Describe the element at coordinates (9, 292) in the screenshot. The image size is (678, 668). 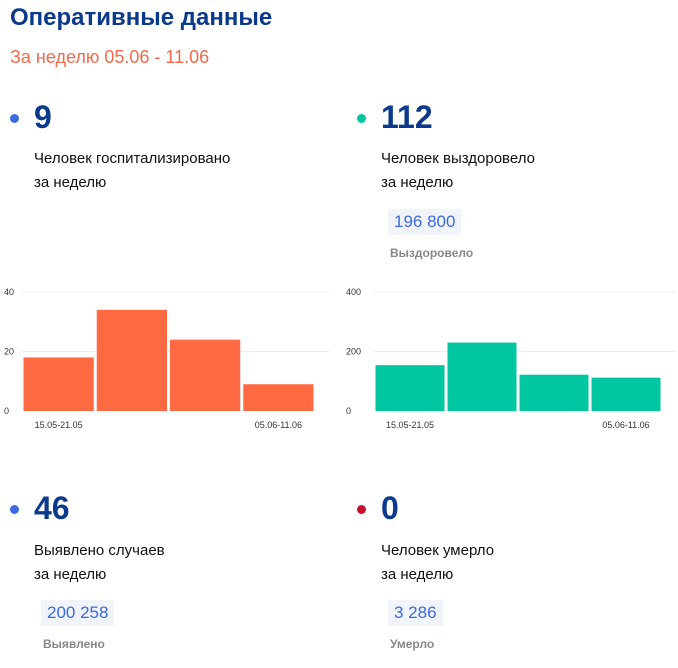
I see `y-tick-label: 40` at that location.